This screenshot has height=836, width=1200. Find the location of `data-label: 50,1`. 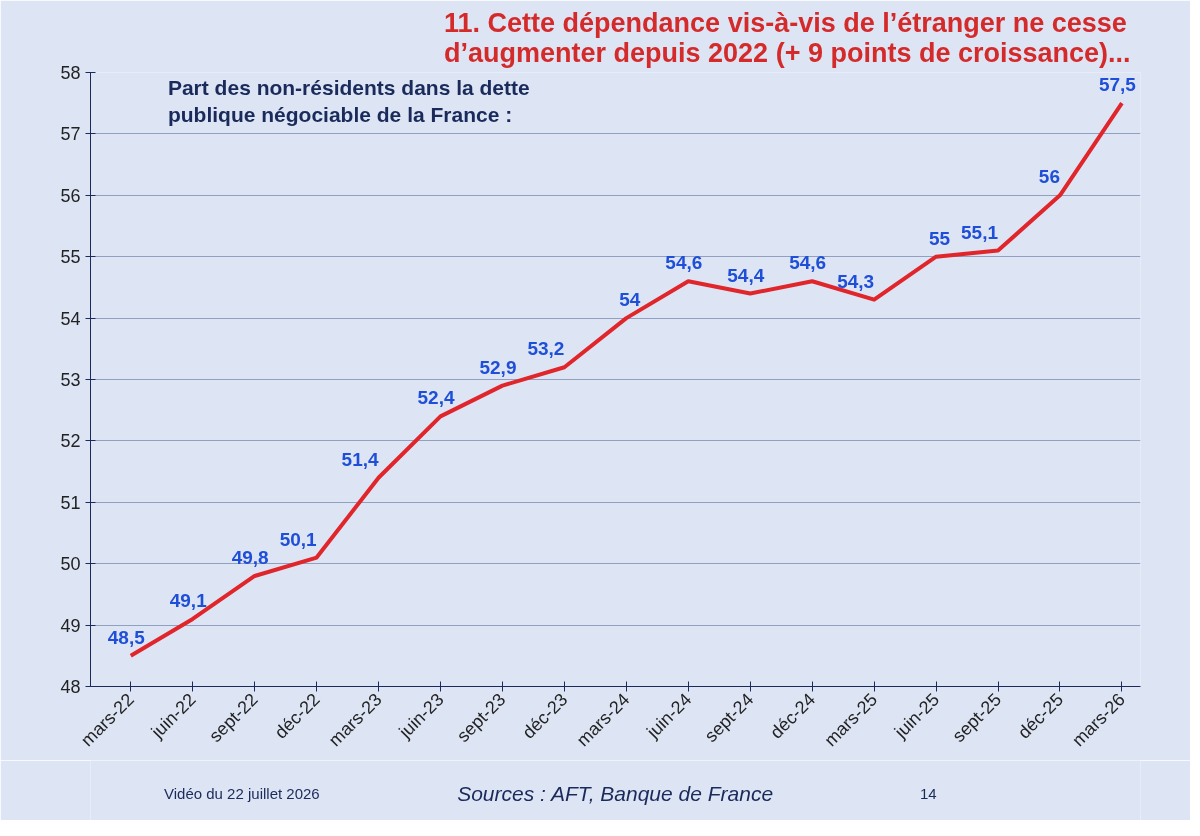

data-label: 50,1 is located at coordinates (298, 539).